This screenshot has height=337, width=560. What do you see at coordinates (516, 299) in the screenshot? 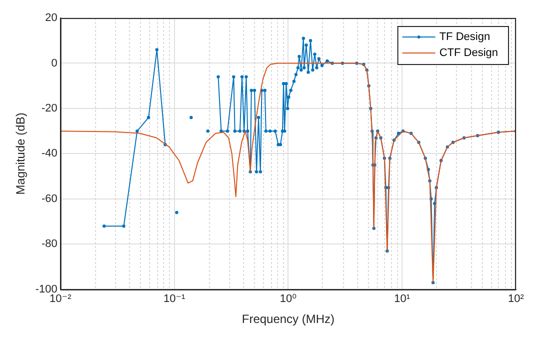
I see `x-tick-label: 10²` at bounding box center [516, 299].